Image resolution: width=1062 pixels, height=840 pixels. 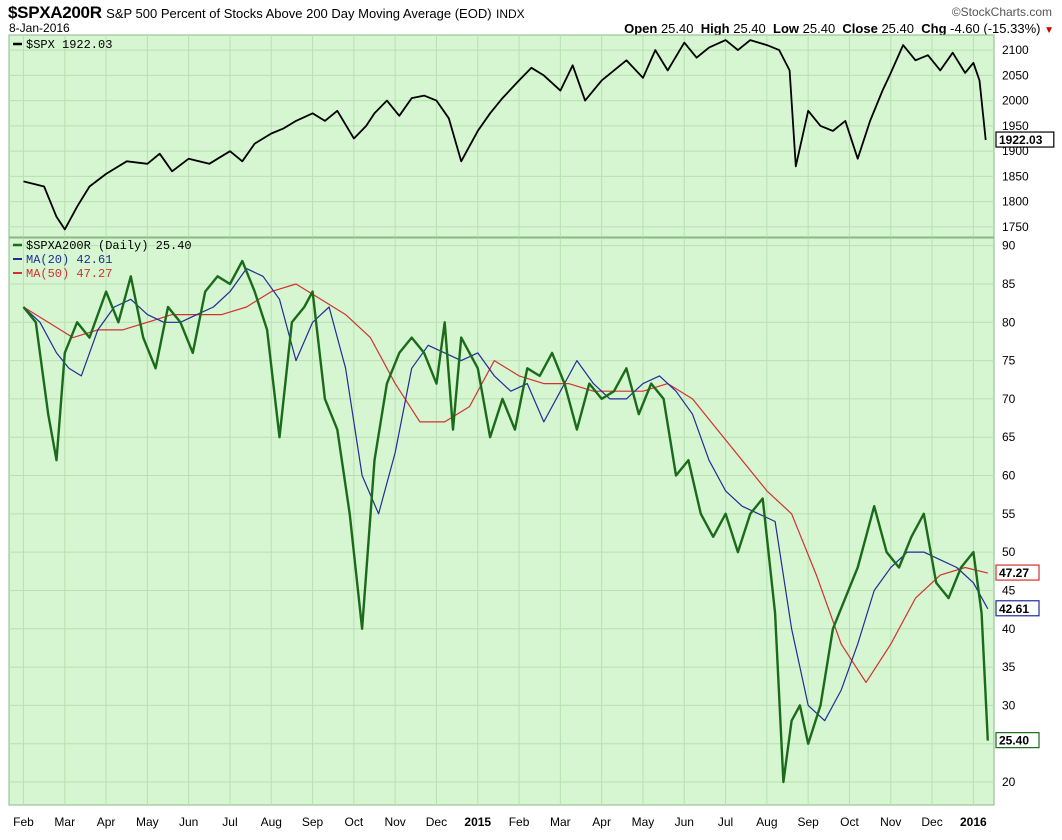 I want to click on y-tick-label: 45, so click(x=1009, y=590).